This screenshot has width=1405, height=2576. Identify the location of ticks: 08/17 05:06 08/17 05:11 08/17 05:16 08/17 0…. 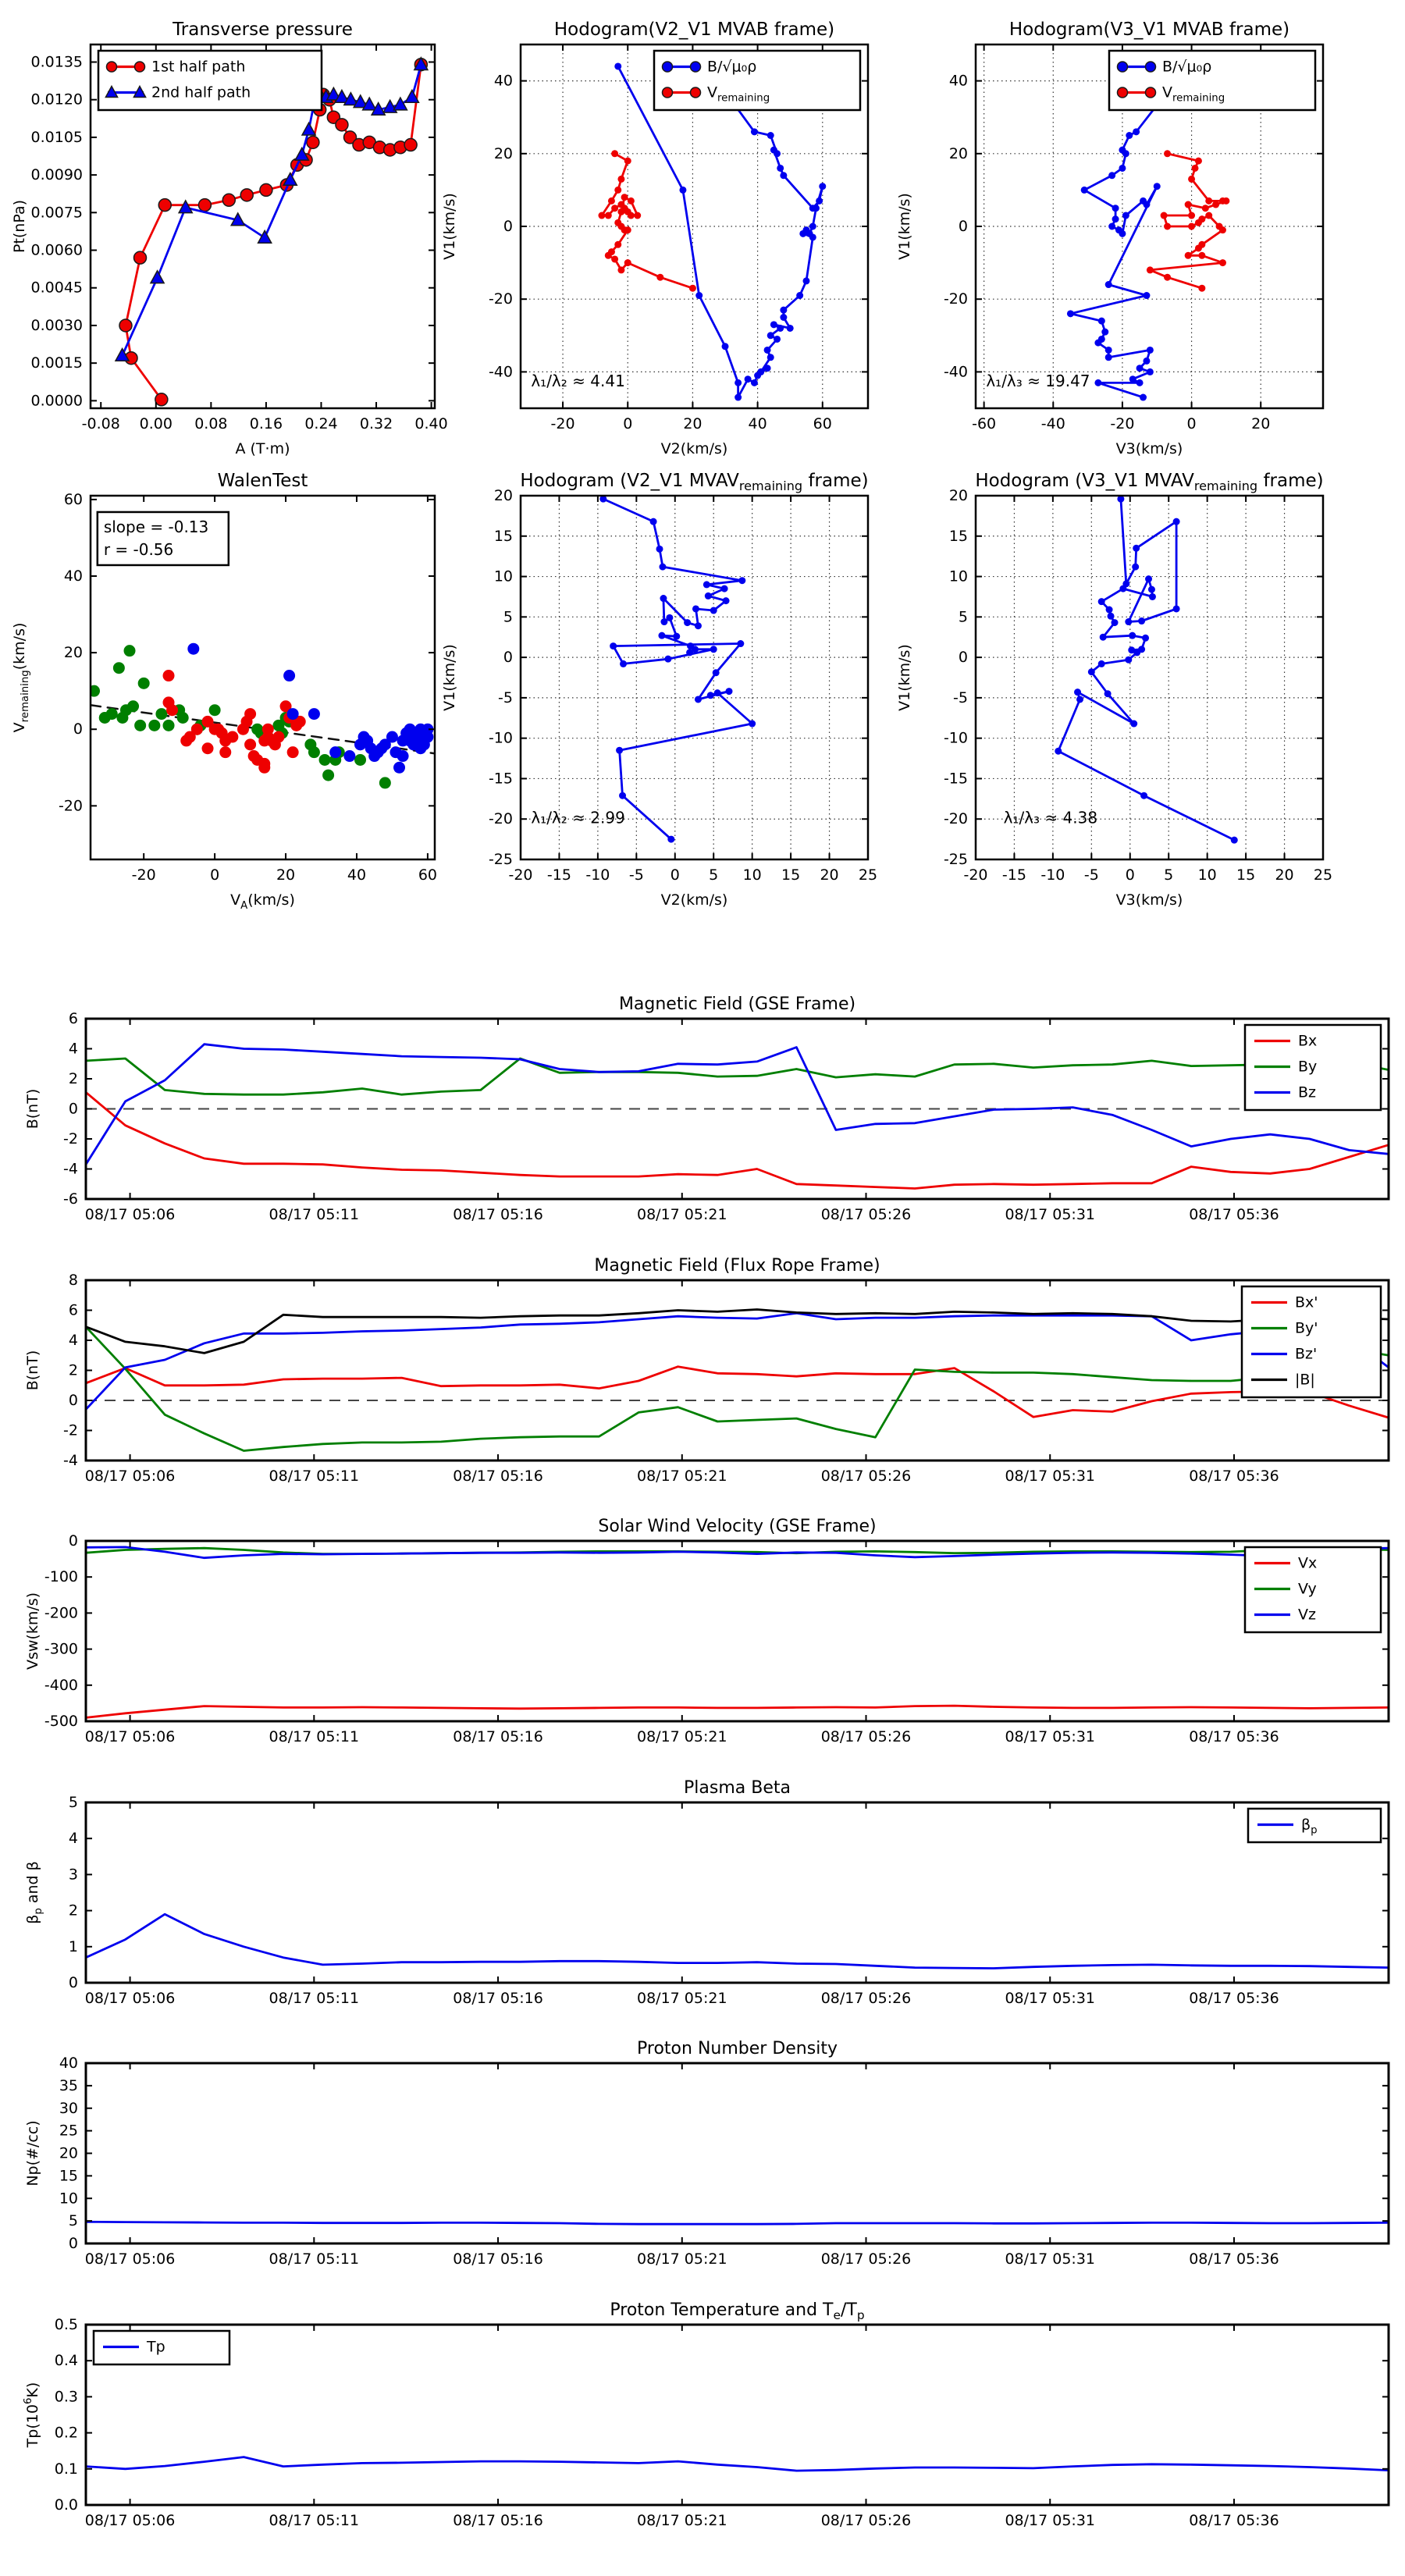
(729, 1900).